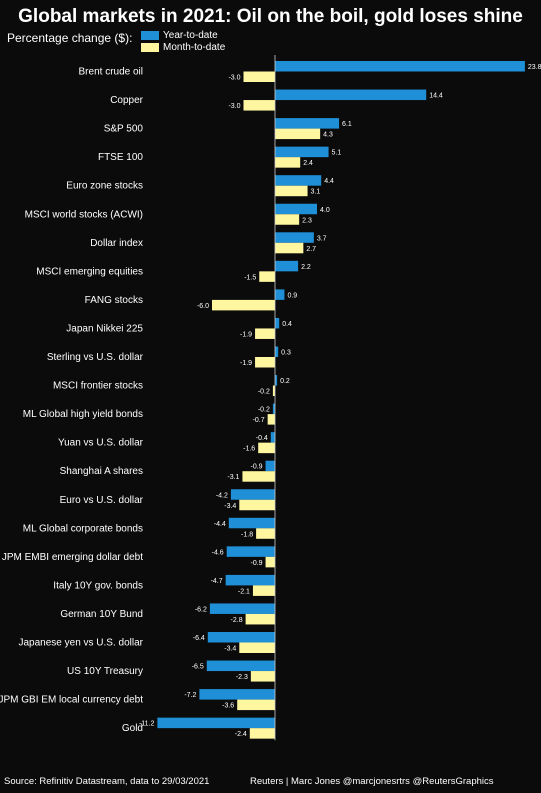 This screenshot has height=793, width=541. I want to click on data-label-mtd: -0.7, so click(259, 420).